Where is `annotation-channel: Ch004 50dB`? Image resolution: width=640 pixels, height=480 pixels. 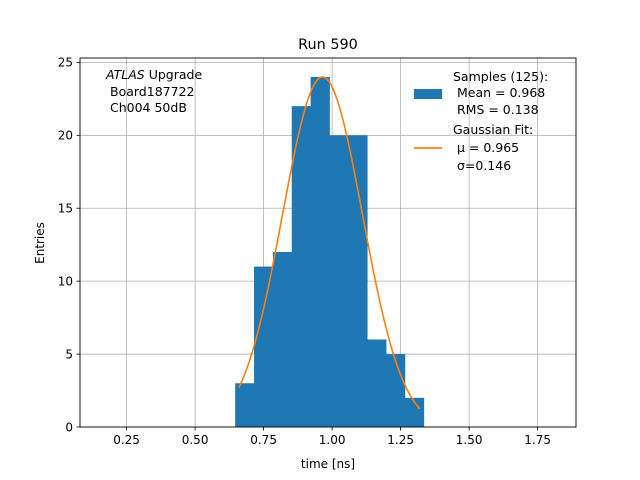
annotation-channel: Ch004 50dB is located at coordinates (148, 107).